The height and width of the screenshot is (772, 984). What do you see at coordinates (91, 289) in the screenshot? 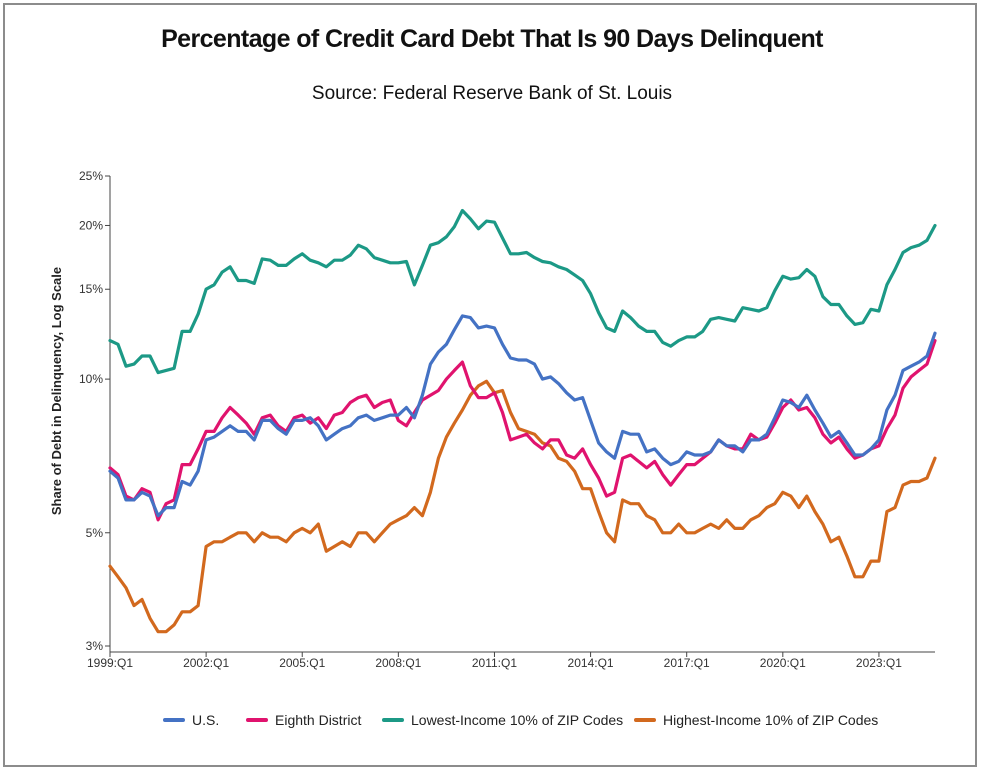
I see `y-tick-label: 15%` at bounding box center [91, 289].